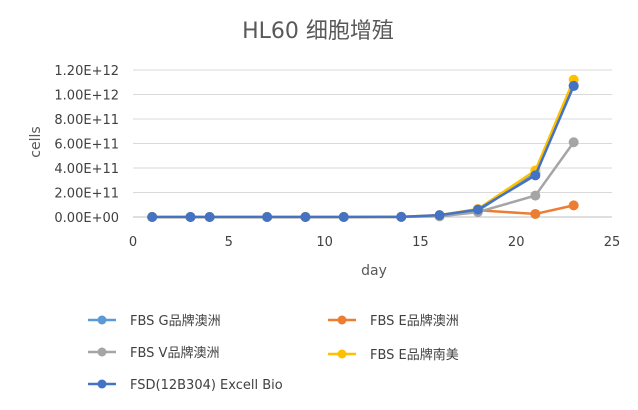 Image resolution: width=638 pixels, height=410 pixels. Describe the element at coordinates (86, 218) in the screenshot. I see `y-tick-label: 0.00E+00` at that location.